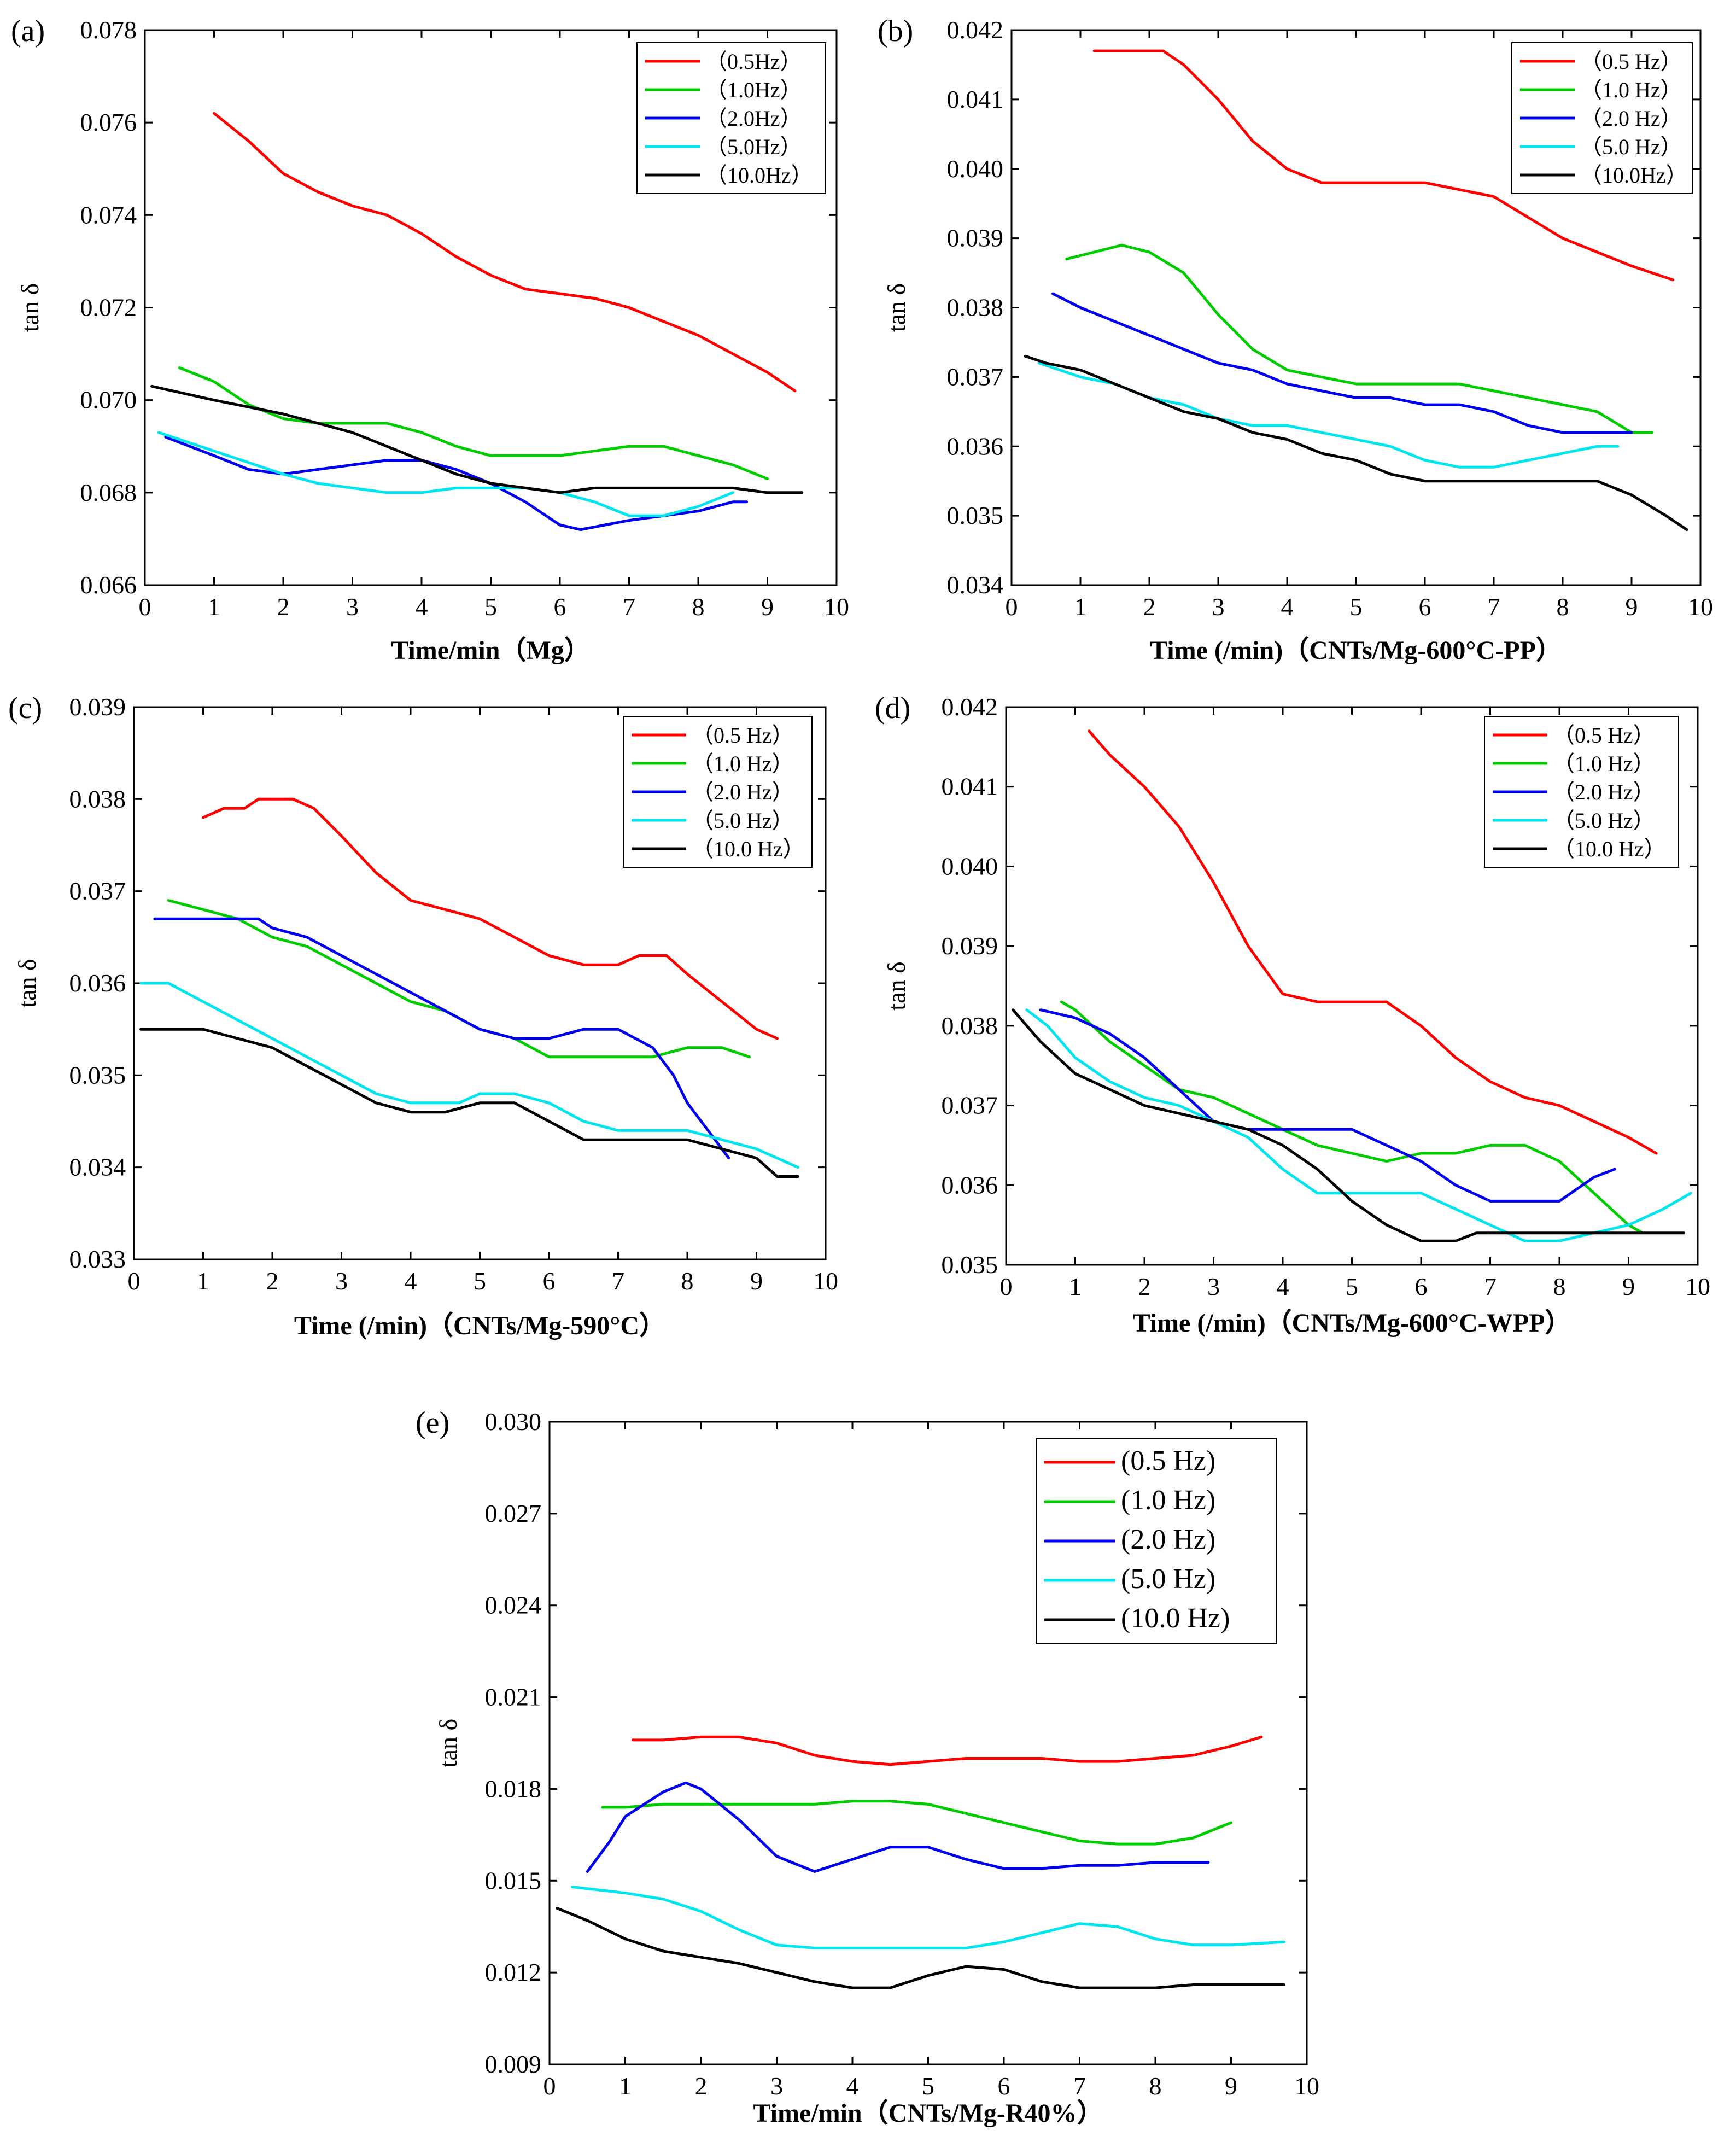 This screenshot has width=1736, height=2148. Describe the element at coordinates (108, 492) in the screenshot. I see `y-tick-label: 0.068` at that location.